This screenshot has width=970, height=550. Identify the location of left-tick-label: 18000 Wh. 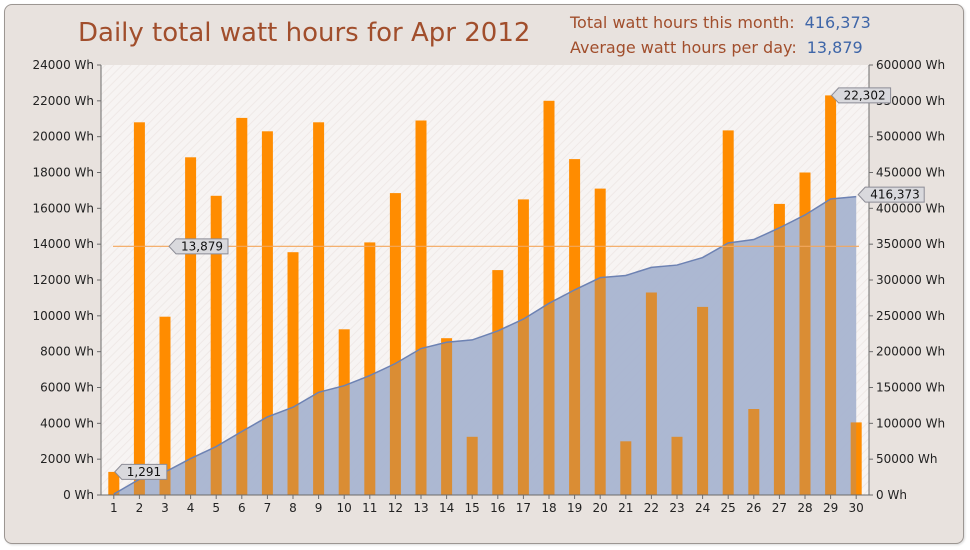
(63, 173).